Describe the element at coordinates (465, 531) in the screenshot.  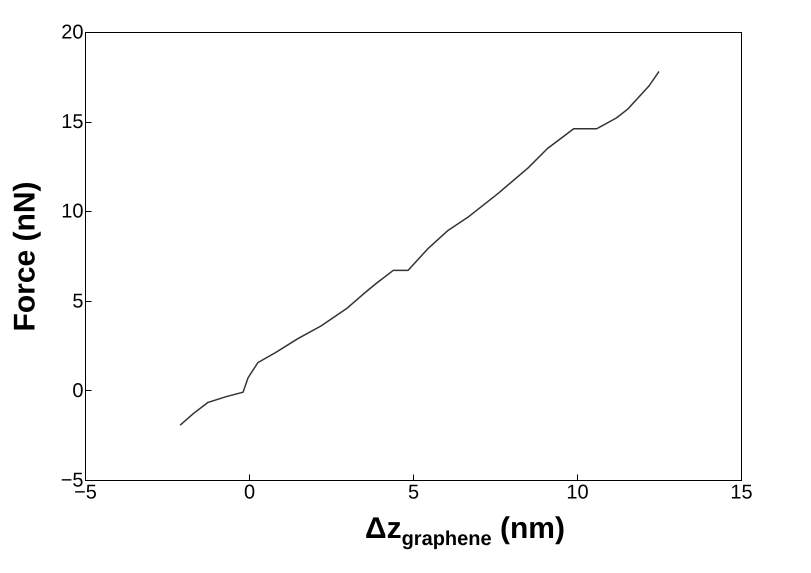
I see `x-axis-title: Δz$_{graphene}$ (nm)` at that location.